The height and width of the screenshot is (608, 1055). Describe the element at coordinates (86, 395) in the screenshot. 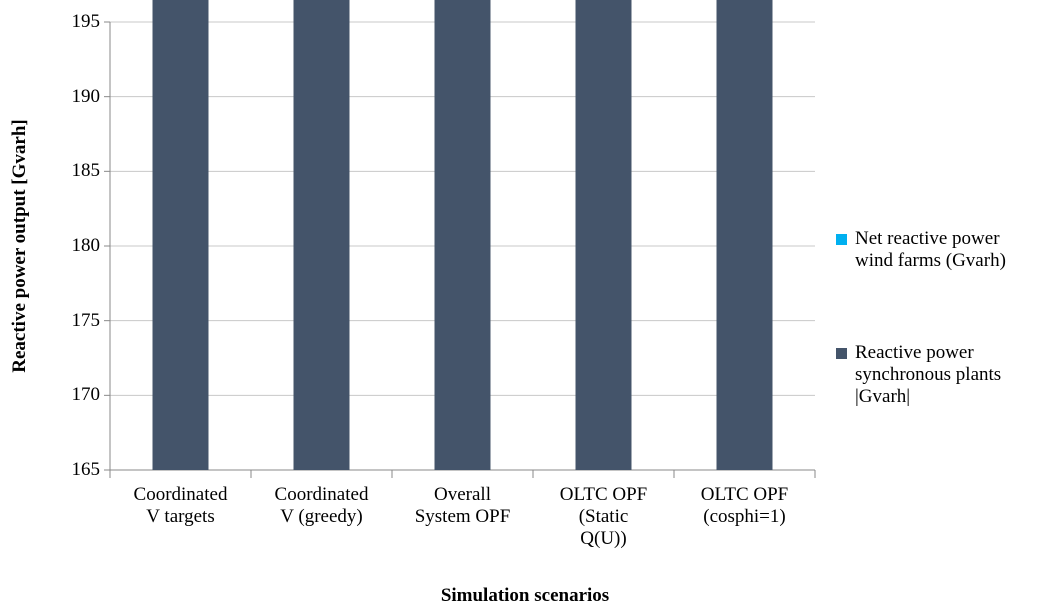

I see `y-tick-label: 170` at that location.